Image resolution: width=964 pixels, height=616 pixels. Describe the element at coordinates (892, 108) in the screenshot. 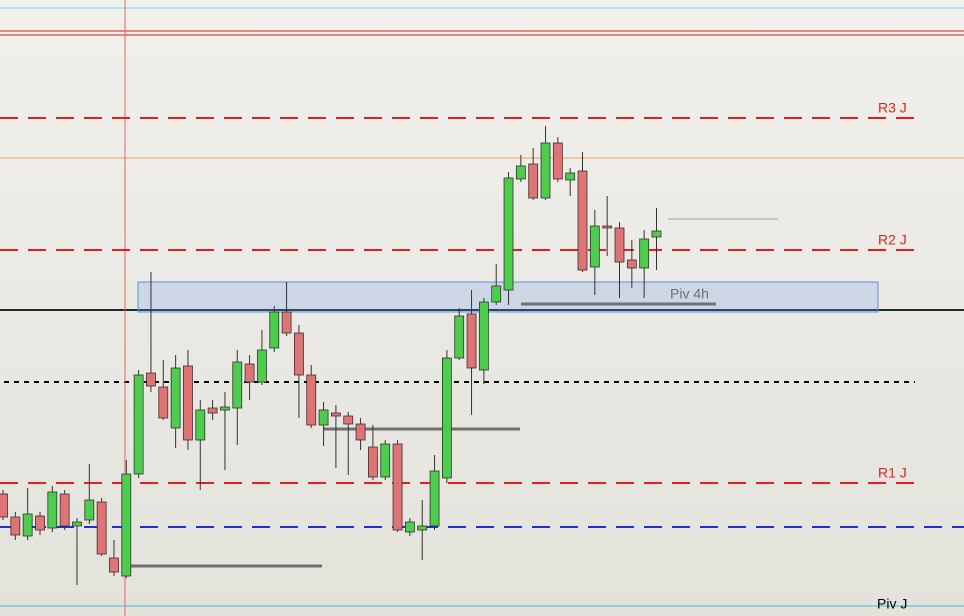

I see `level-label: R3 J` at that location.